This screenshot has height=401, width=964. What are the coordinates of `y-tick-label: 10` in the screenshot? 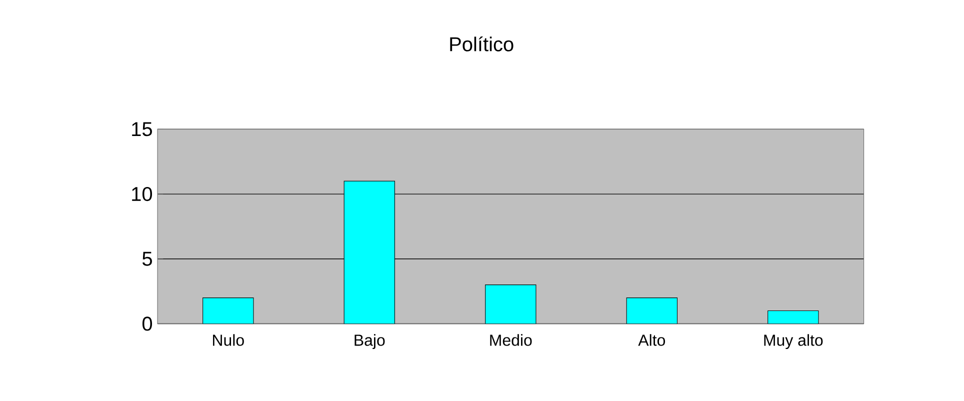 It's located at (142, 193).